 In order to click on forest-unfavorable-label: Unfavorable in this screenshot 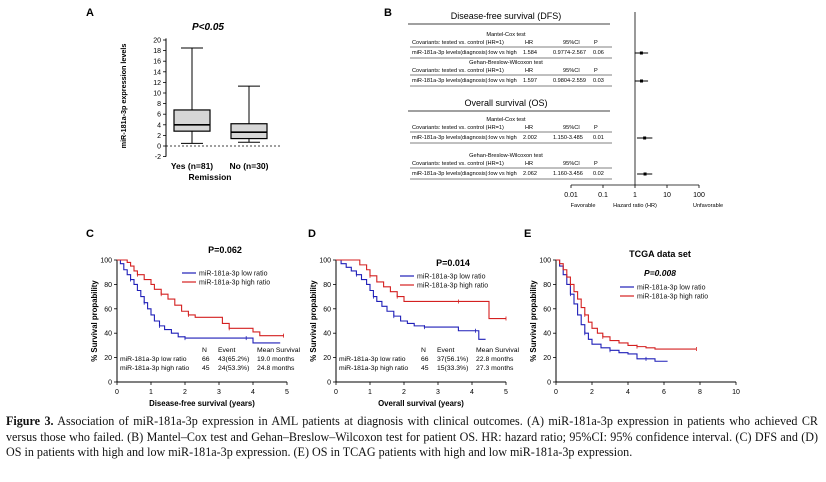, I will do `click(708, 206)`.